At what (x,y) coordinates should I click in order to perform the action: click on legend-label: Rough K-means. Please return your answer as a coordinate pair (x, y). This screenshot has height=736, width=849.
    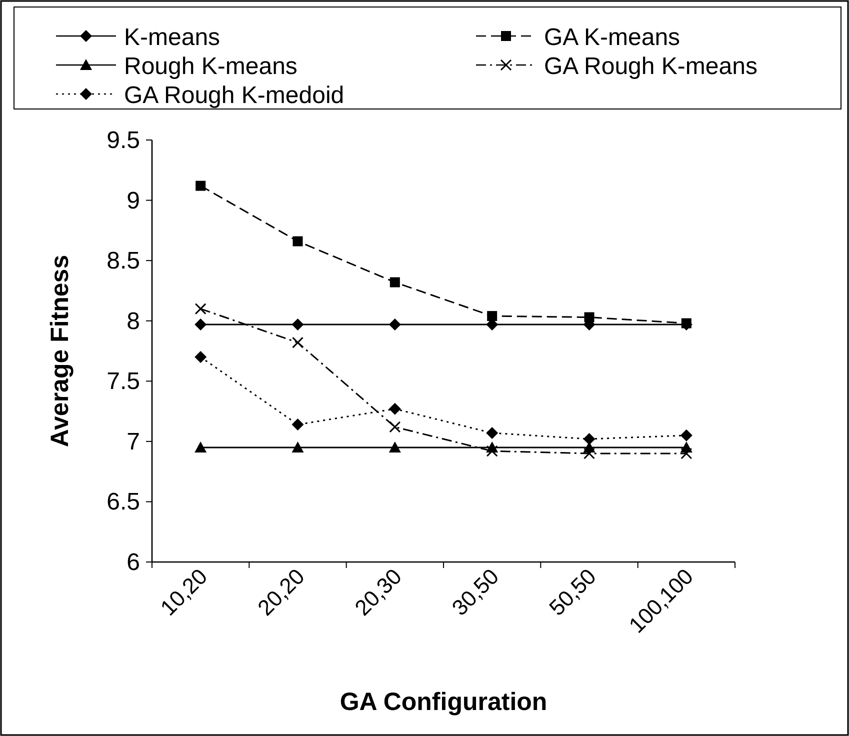
    Looking at the image, I should click on (211, 66).